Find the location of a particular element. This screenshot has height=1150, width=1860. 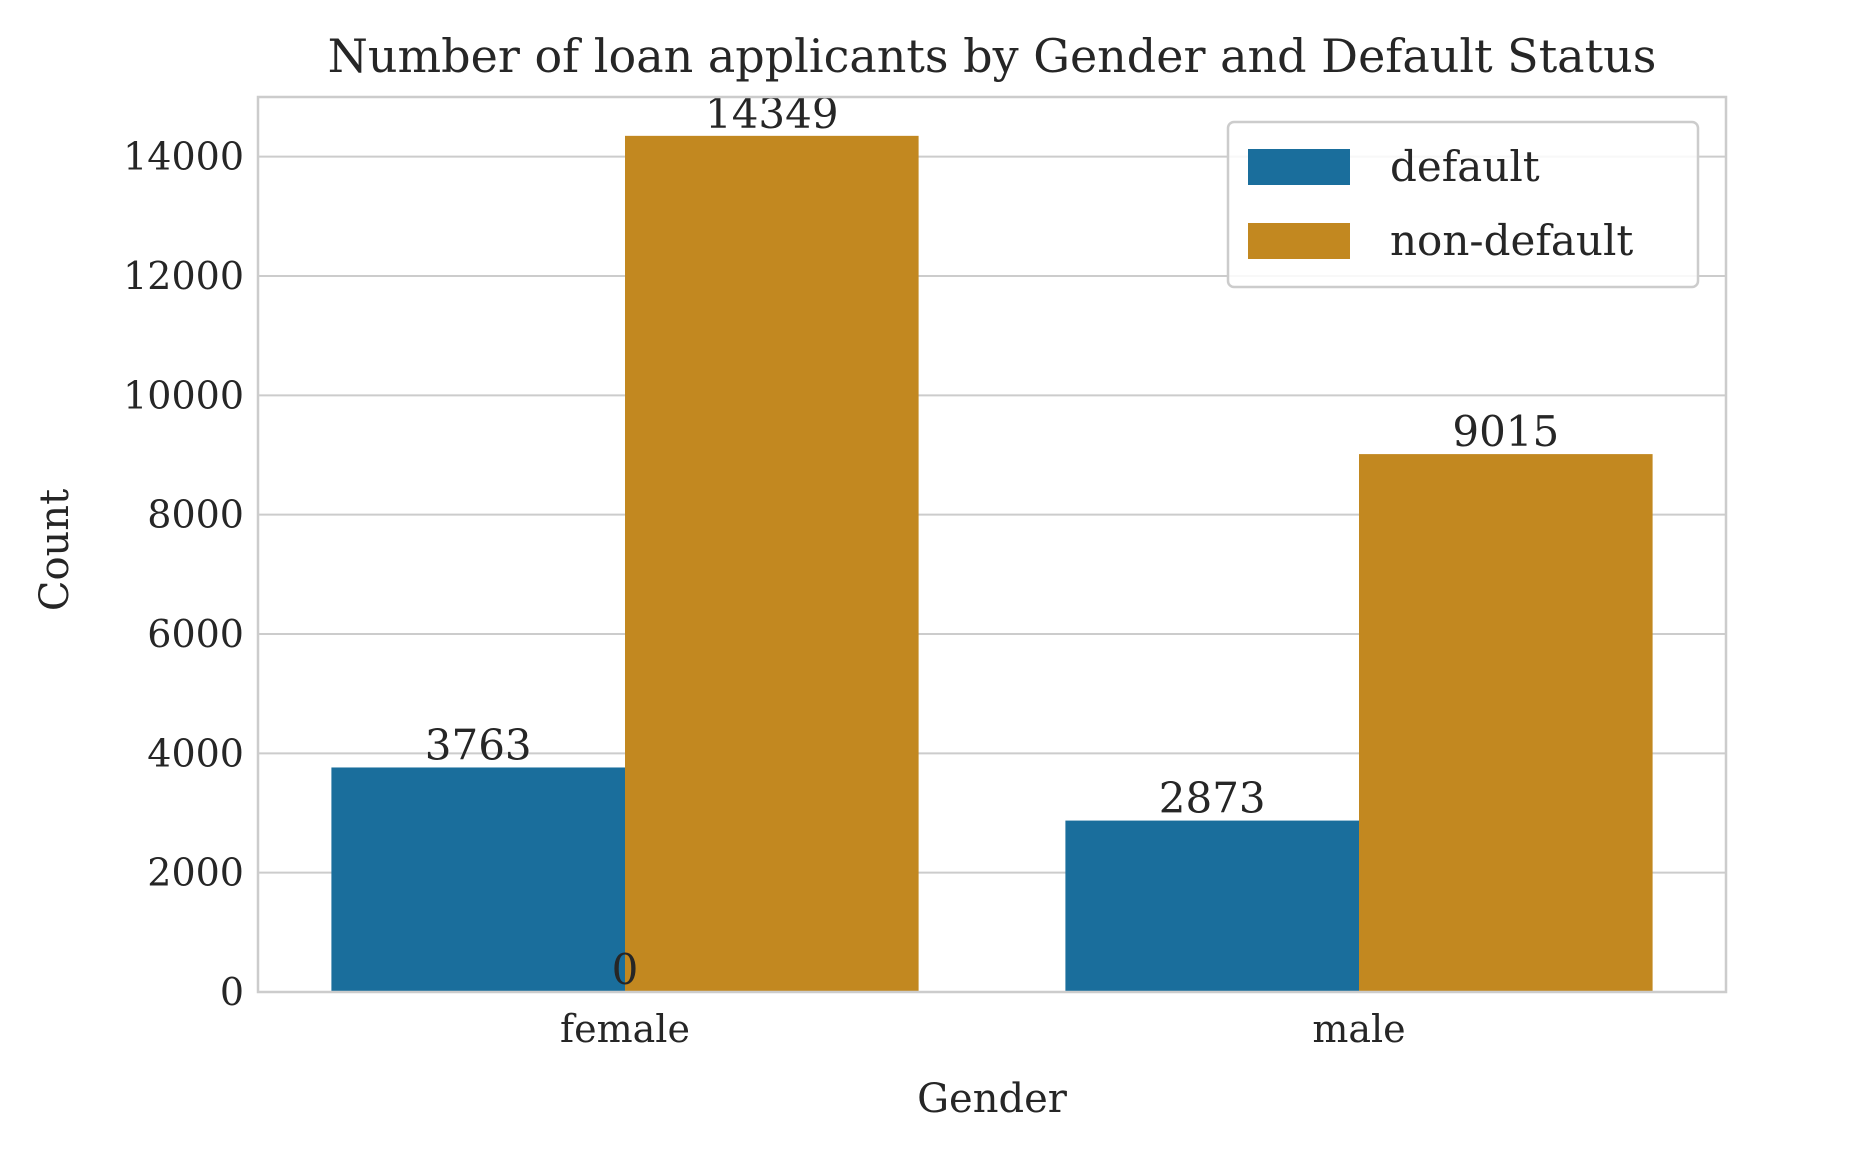

legend-label-default: default is located at coordinates (1465, 166).